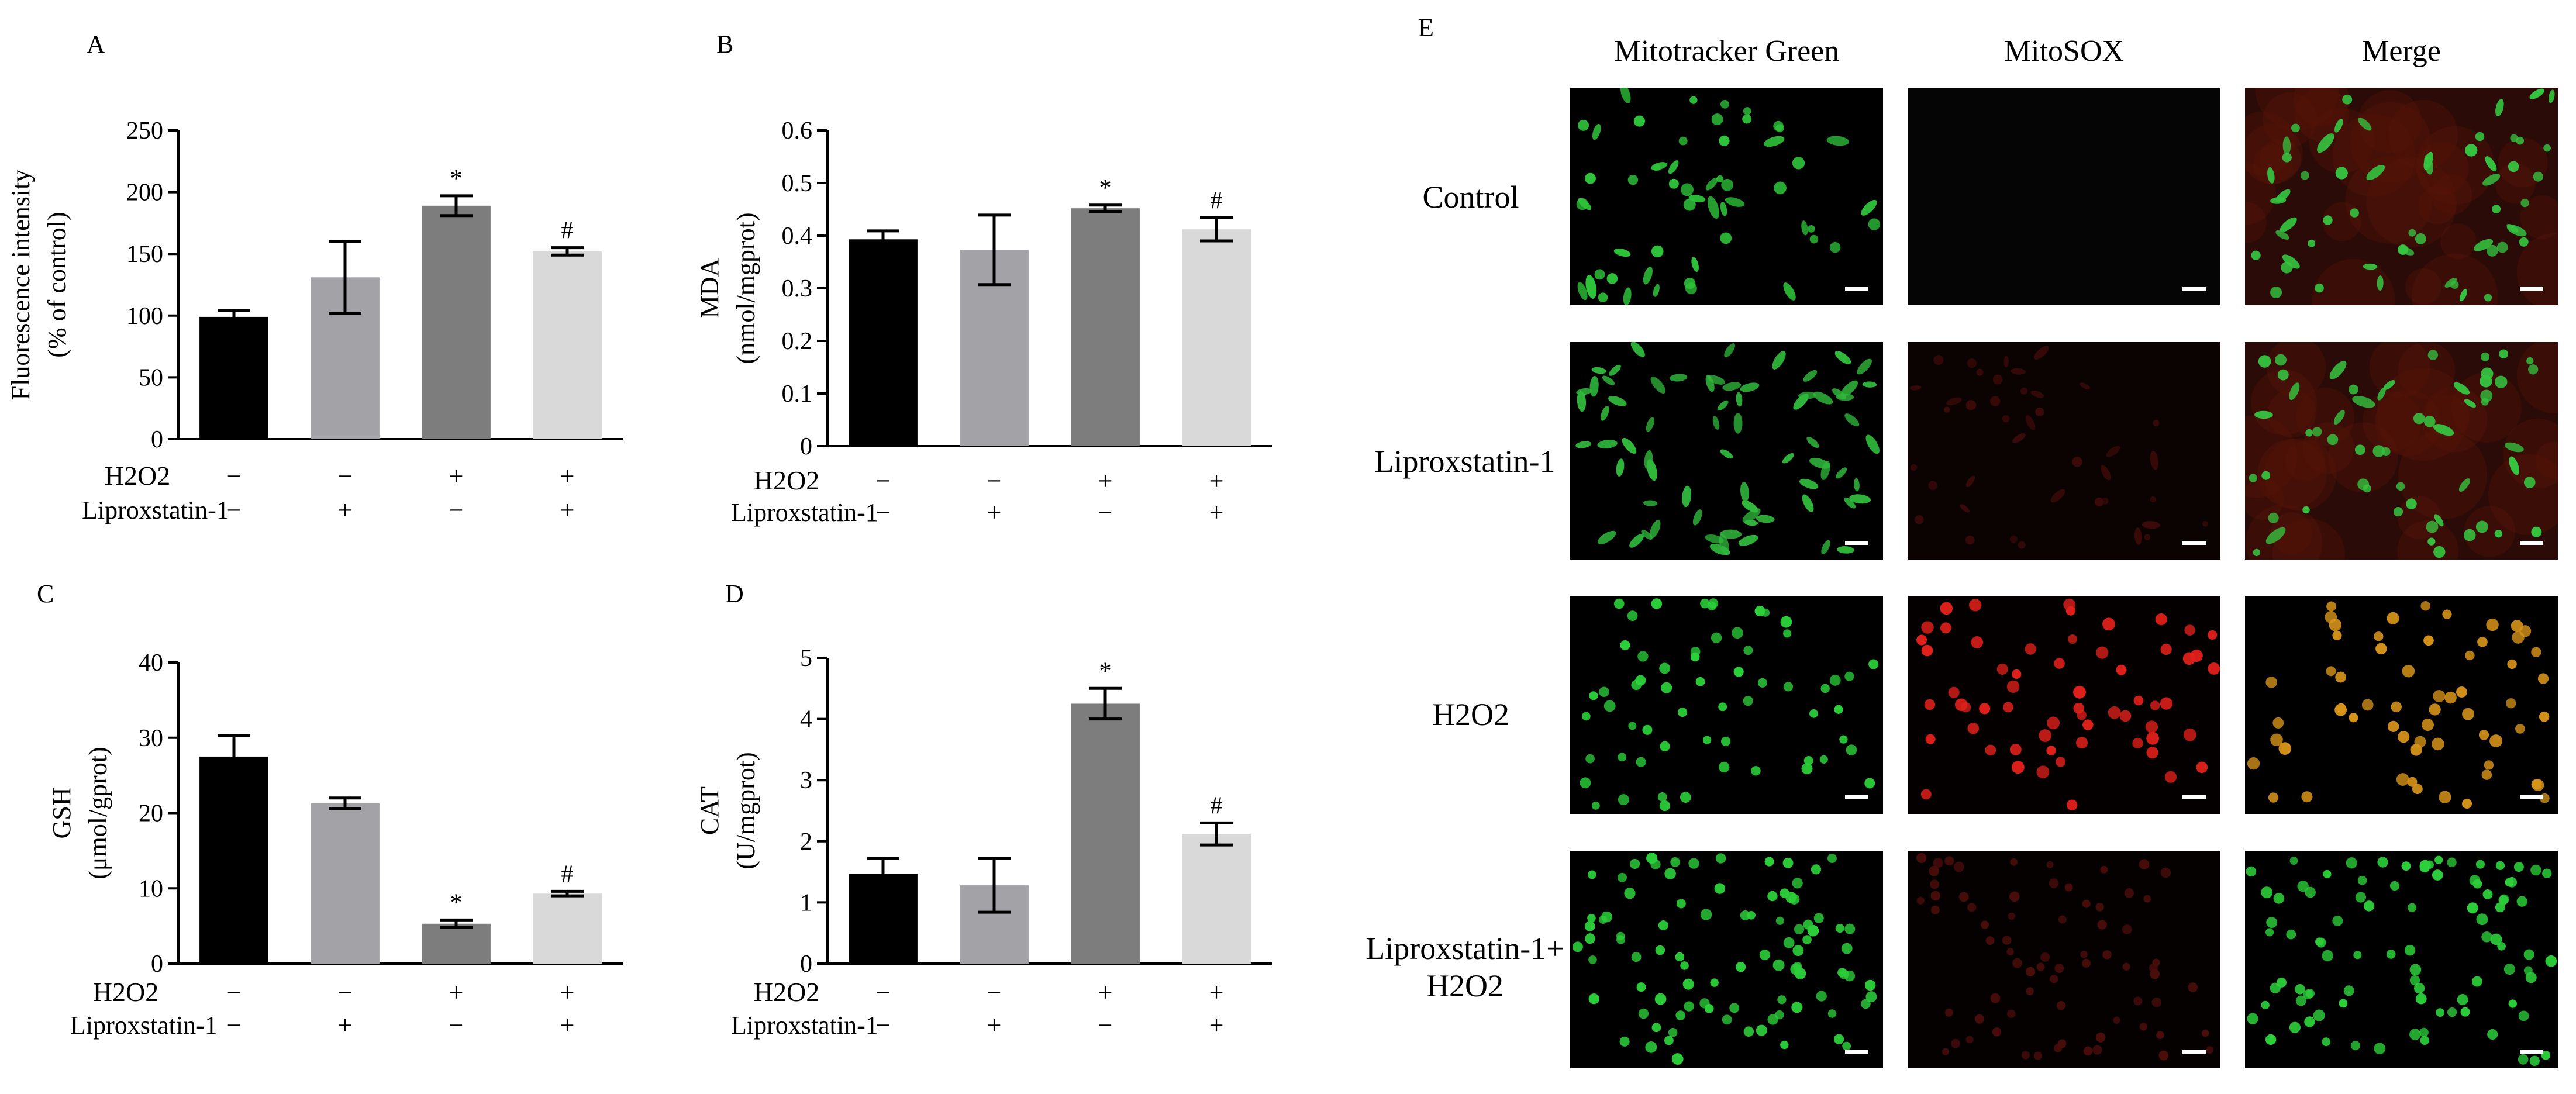 The height and width of the screenshot is (1094, 2576). I want to click on y-tick-label: 2, so click(806, 842).